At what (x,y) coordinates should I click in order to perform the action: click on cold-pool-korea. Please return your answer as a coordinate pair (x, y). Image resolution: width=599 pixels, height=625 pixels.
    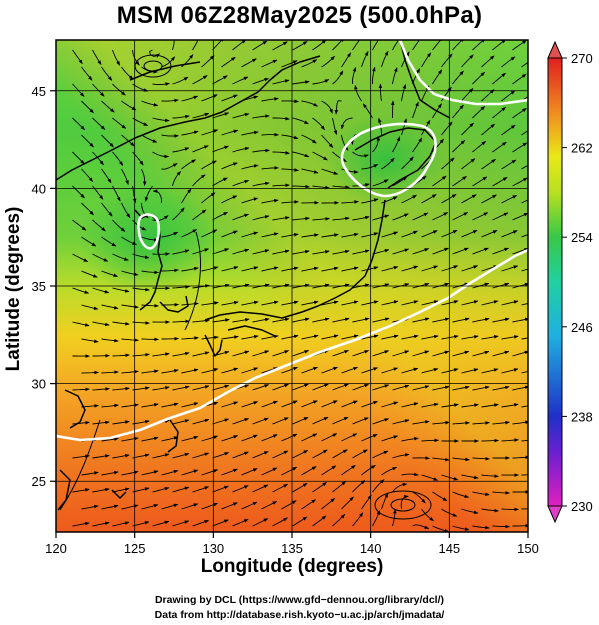
    Looking at the image, I should click on (148, 240).